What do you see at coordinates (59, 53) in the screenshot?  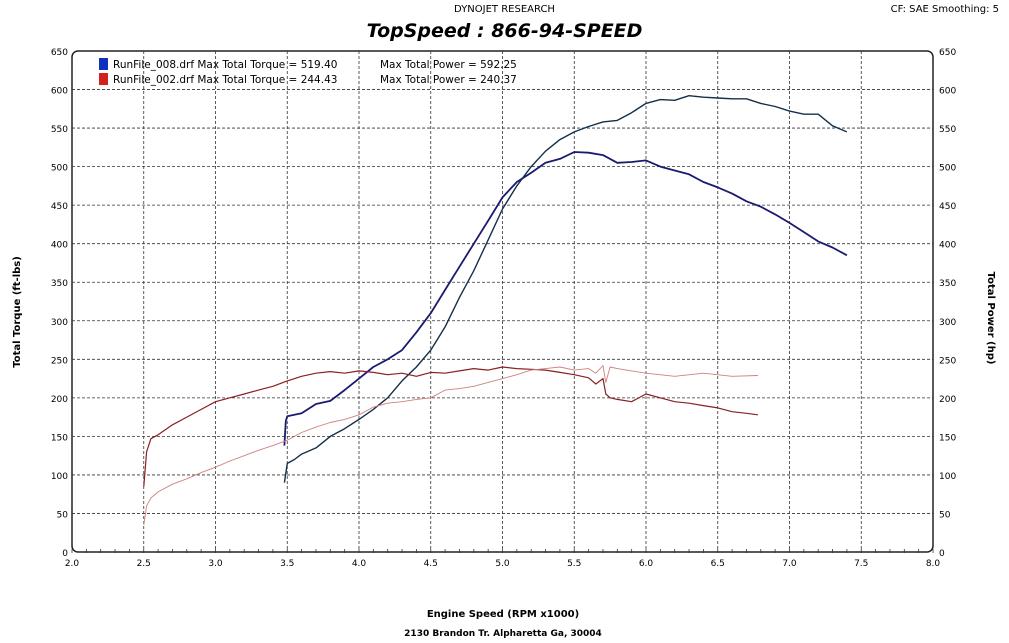 I see `y-tick-label: 650` at bounding box center [59, 53].